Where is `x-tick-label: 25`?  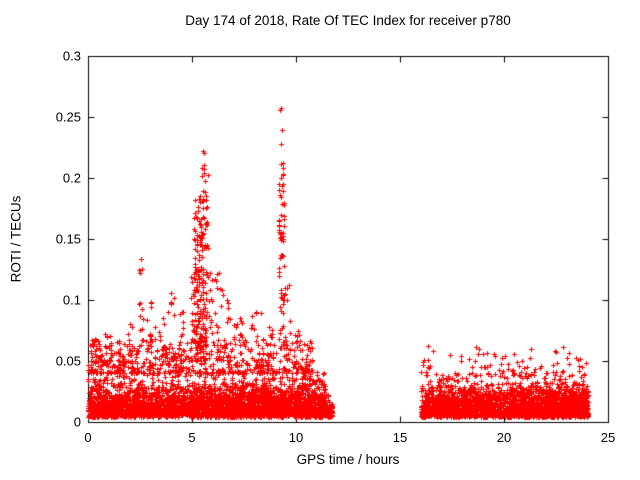
x-tick-label: 25 is located at coordinates (608, 437).